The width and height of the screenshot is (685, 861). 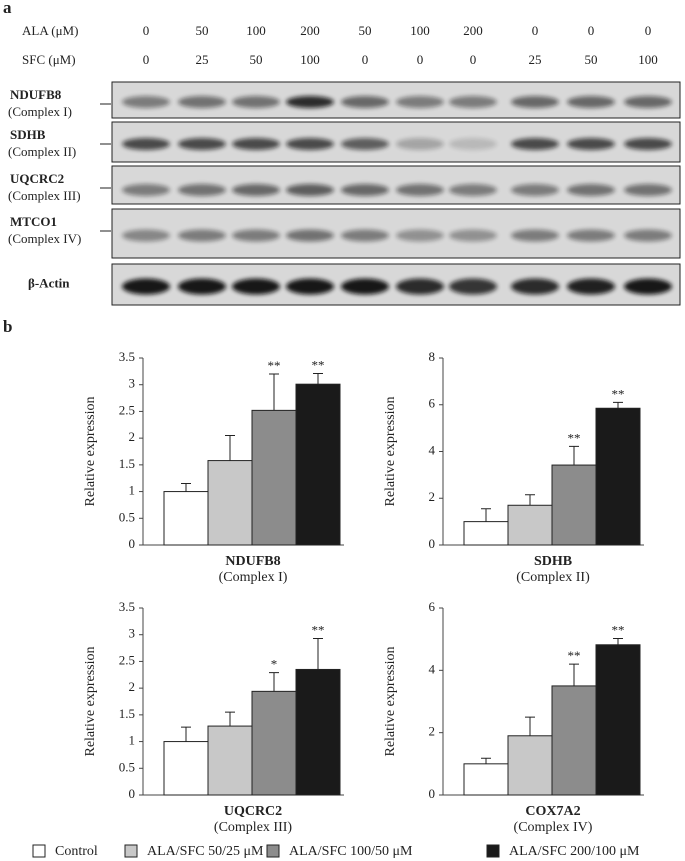 I want to click on condition-label: SFC (μM), so click(x=49, y=59).